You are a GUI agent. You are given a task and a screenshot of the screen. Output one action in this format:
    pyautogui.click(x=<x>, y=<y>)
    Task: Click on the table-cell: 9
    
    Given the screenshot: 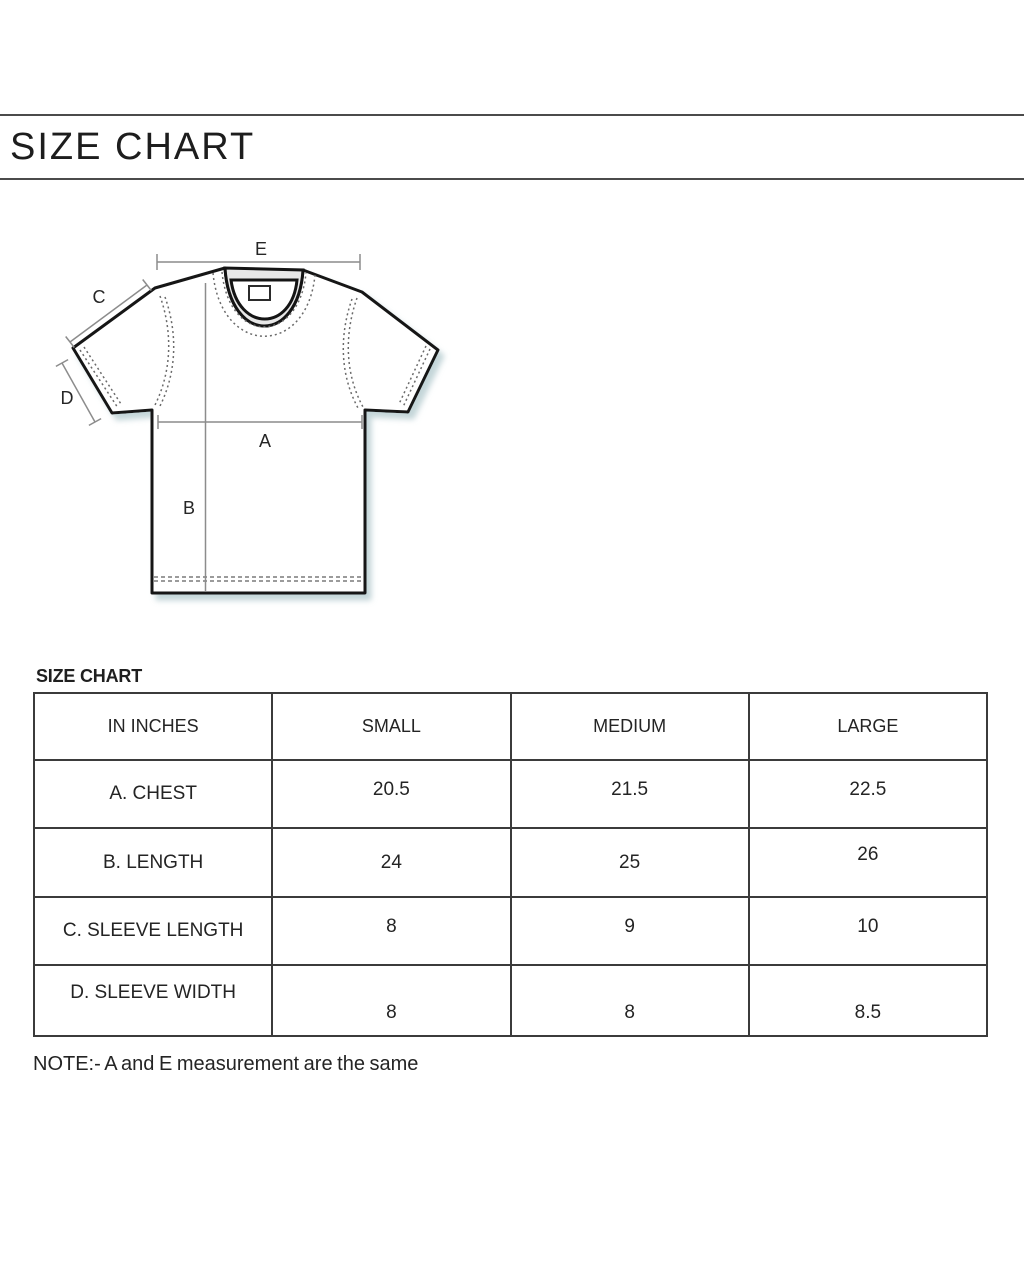 What is the action you would take?
    pyautogui.click(x=629, y=931)
    